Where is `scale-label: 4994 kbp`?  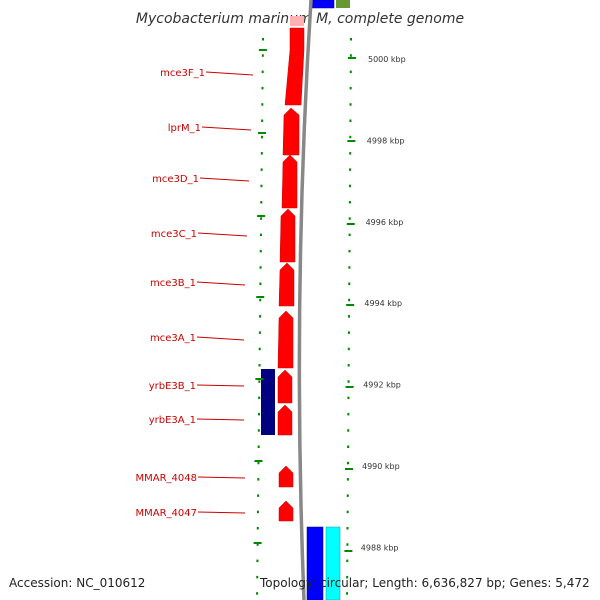
scale-label: 4994 kbp is located at coordinates (383, 303).